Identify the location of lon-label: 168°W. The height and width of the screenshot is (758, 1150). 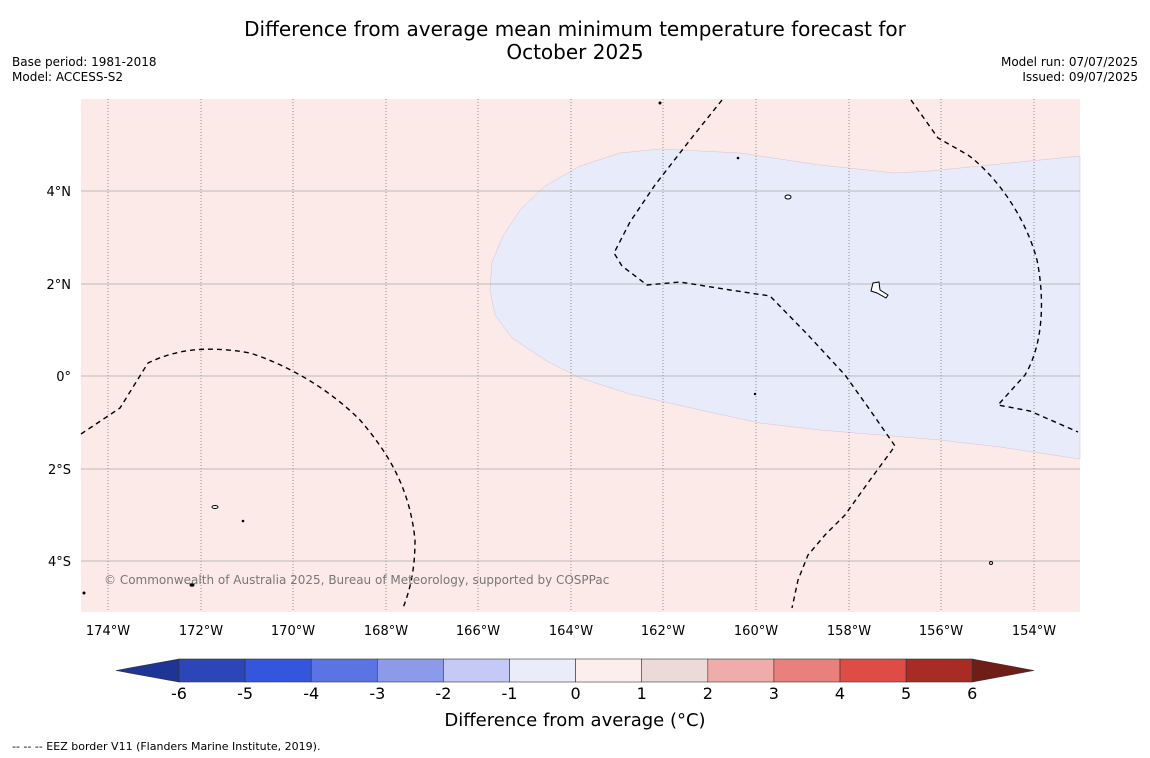
(386, 631).